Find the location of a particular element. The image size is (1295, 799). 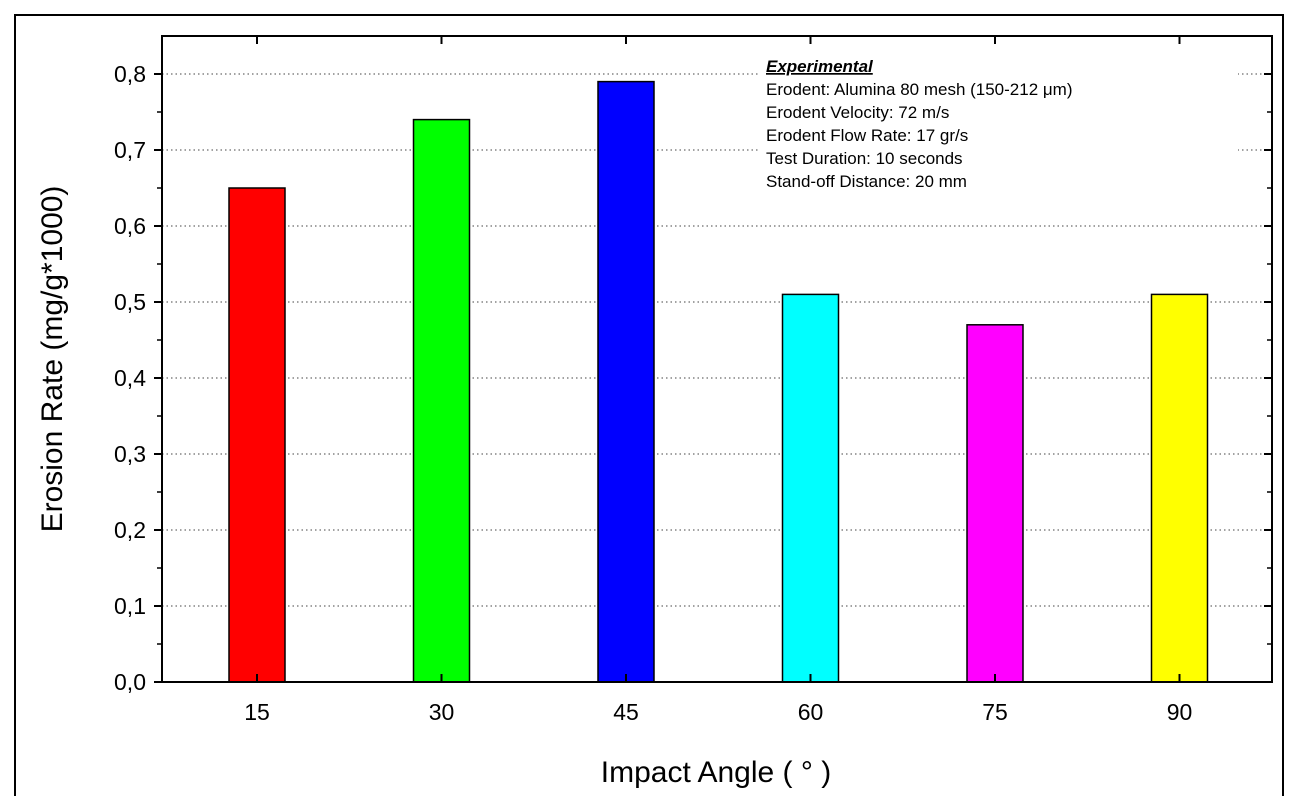

y-tick-label: 0,4 is located at coordinates (130, 378).